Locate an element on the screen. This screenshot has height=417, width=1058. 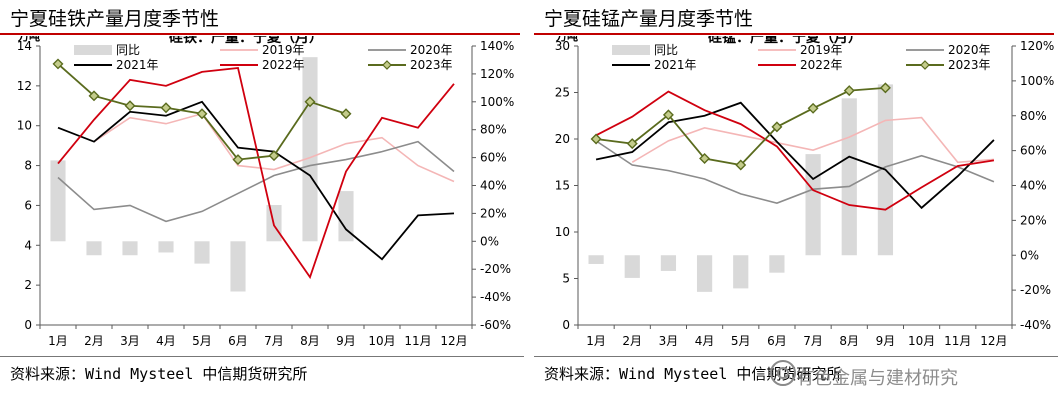
title-rule is located at coordinates (794, 34).